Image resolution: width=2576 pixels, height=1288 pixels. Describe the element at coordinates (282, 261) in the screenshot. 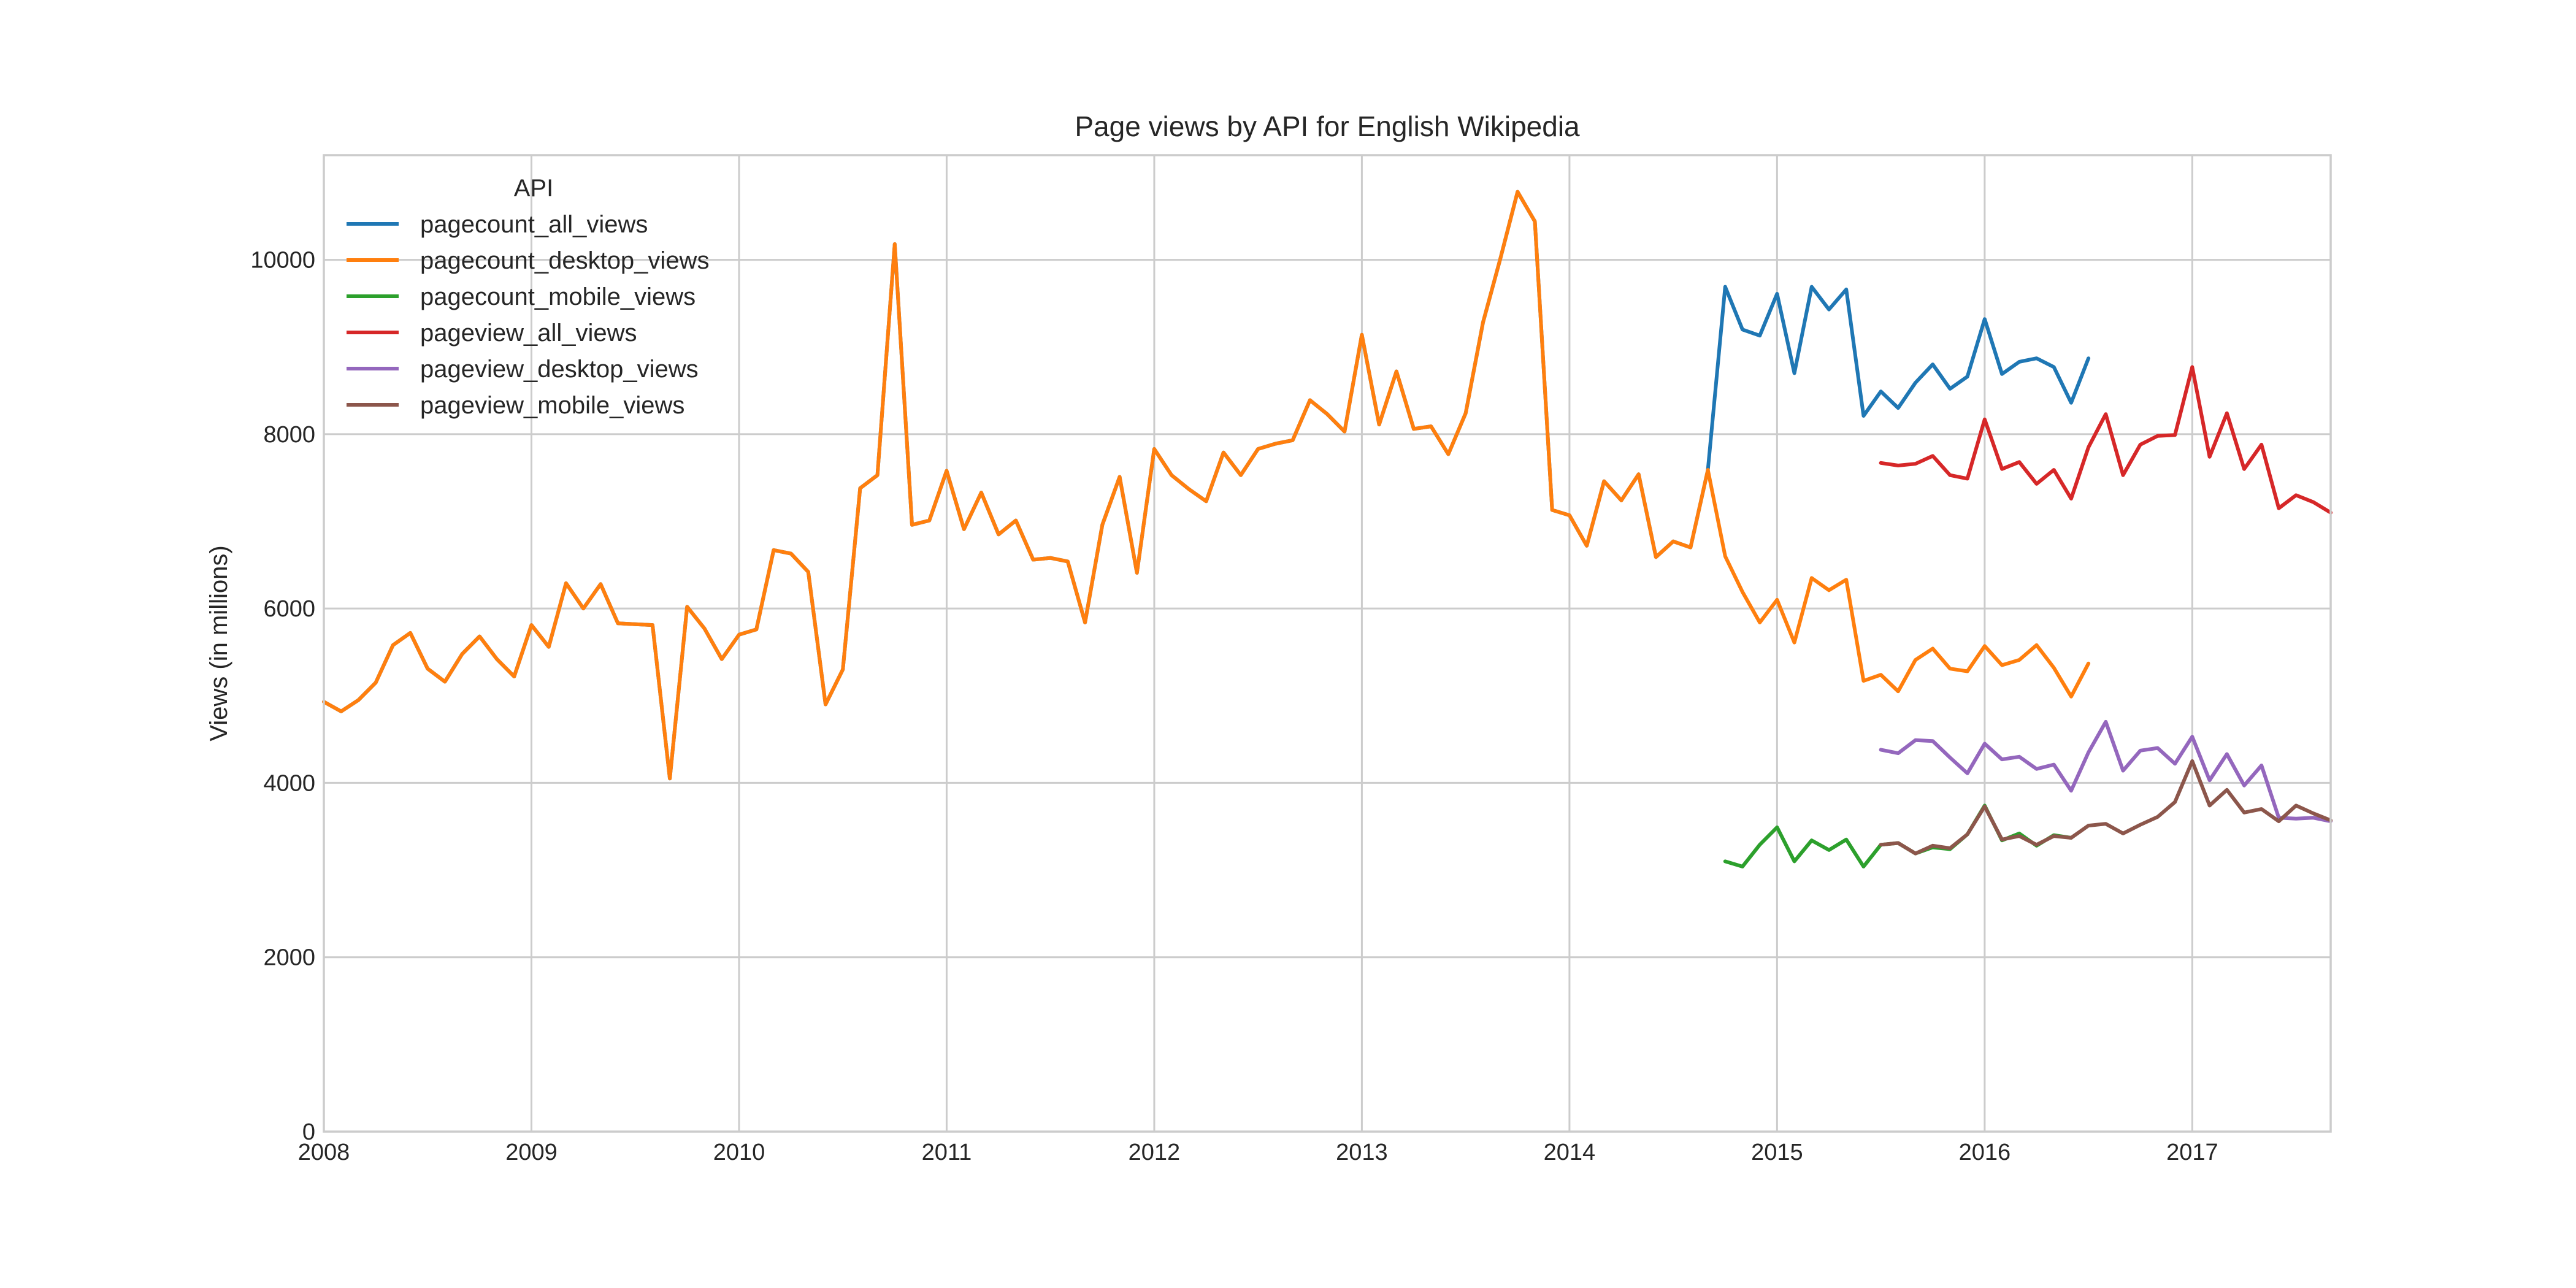

I see `y-tick-label: 10000` at that location.